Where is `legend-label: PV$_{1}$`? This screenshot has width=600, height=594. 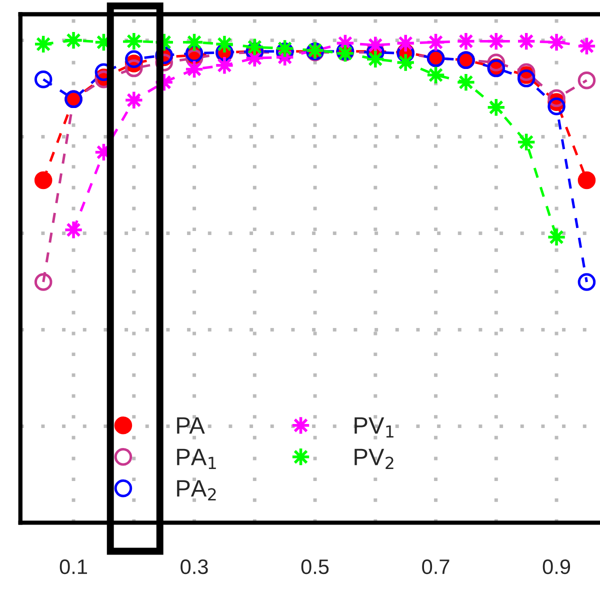
legend-label: PV$_{1}$ is located at coordinates (374, 427).